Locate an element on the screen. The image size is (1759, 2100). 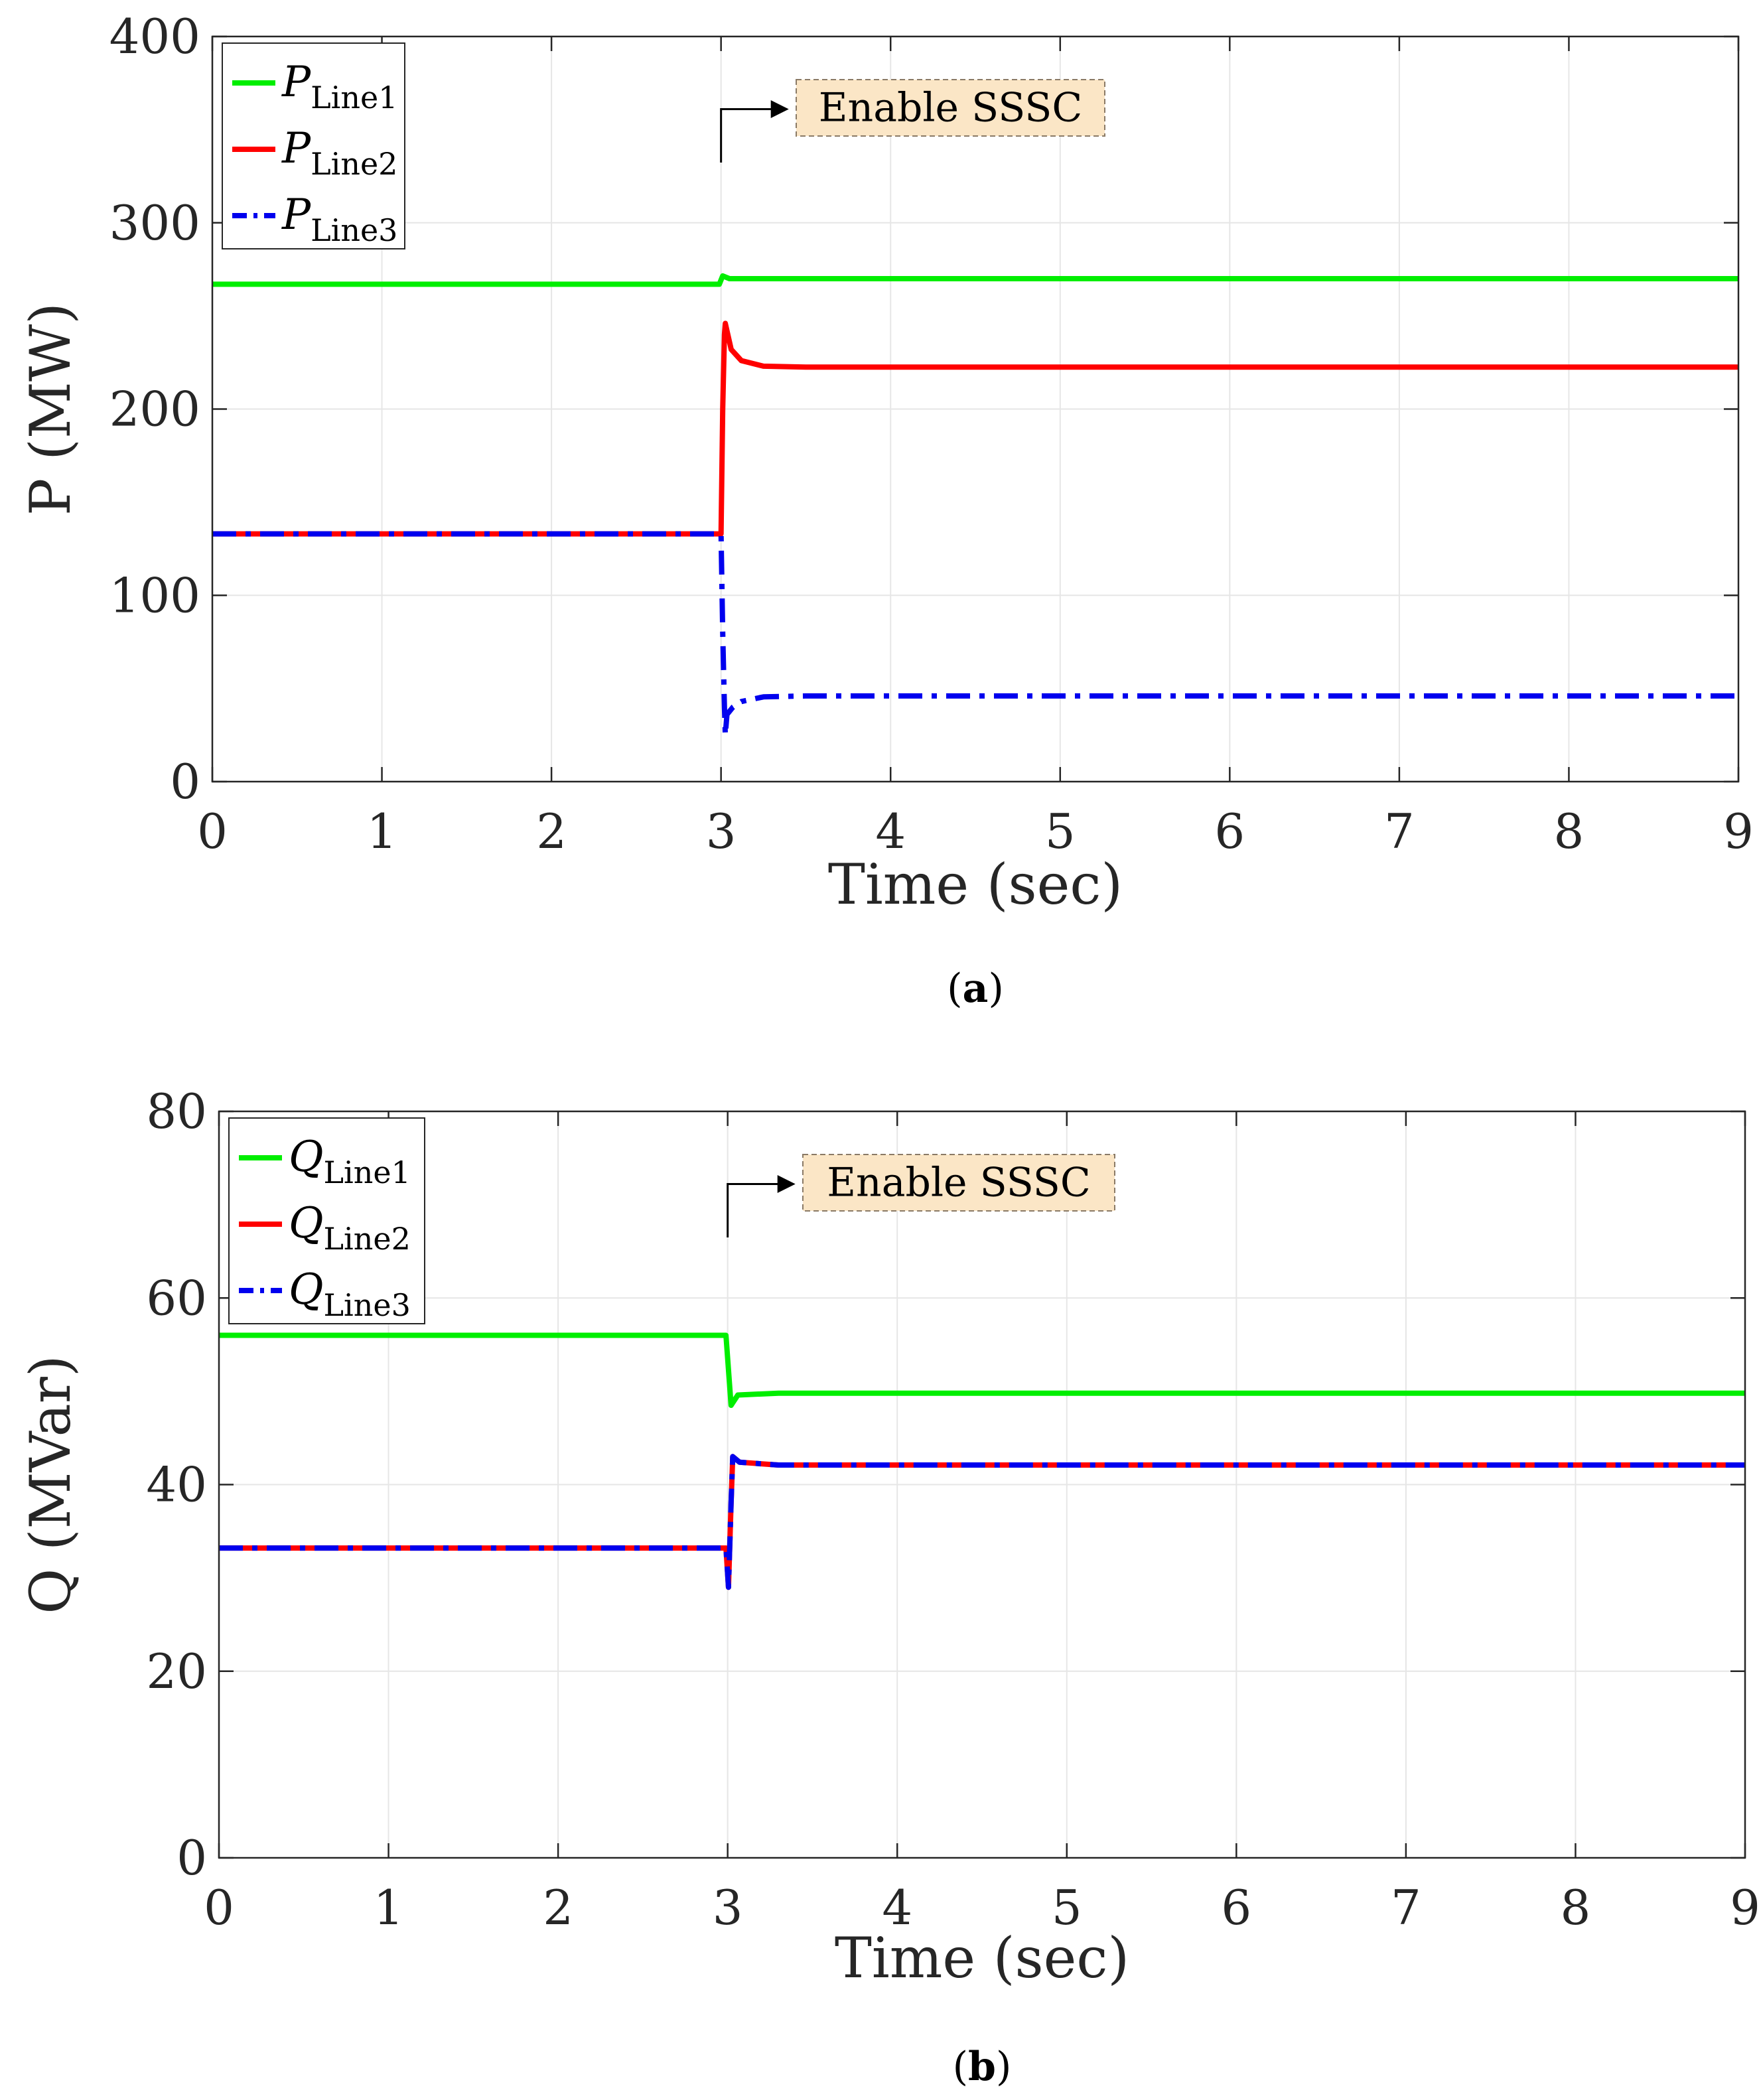
legend-item-line3: PLine3 is located at coordinates (339, 219).